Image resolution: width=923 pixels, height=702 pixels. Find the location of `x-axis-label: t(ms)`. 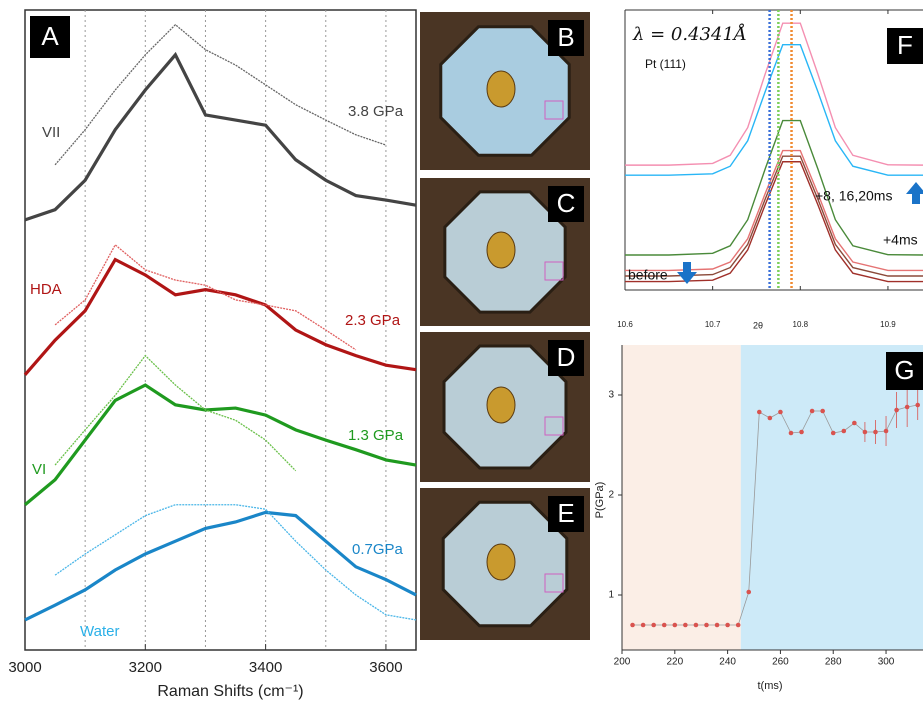

x-axis-label: t(ms) is located at coordinates (769, 686).